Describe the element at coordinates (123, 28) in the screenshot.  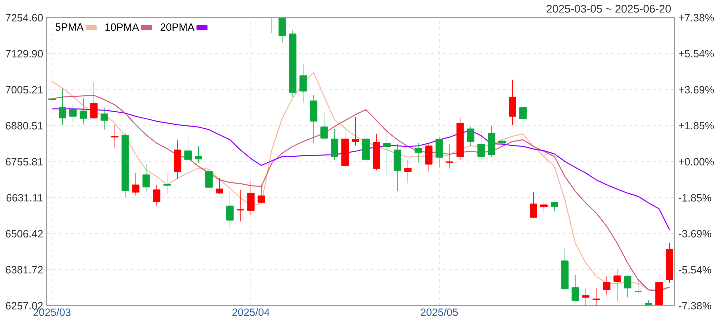
I see `legend-label: 10PMA` at that location.